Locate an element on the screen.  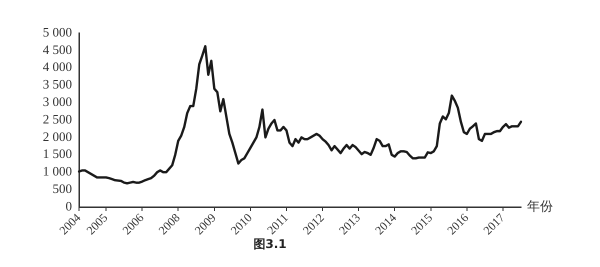
x-axis-title: 年份 is located at coordinates (540, 206).